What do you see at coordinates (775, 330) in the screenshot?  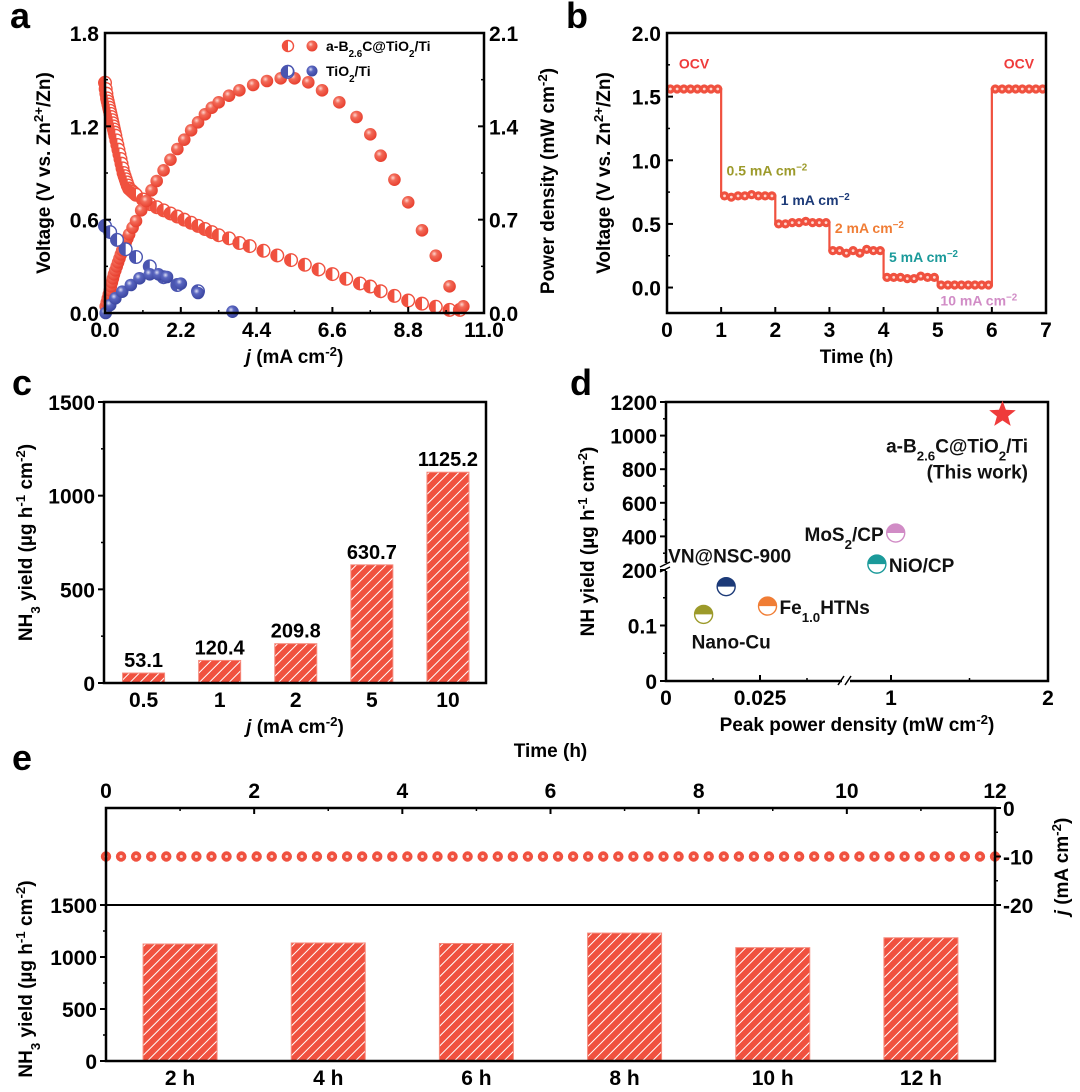 I see `x-tick-label: 2` at bounding box center [775, 330].